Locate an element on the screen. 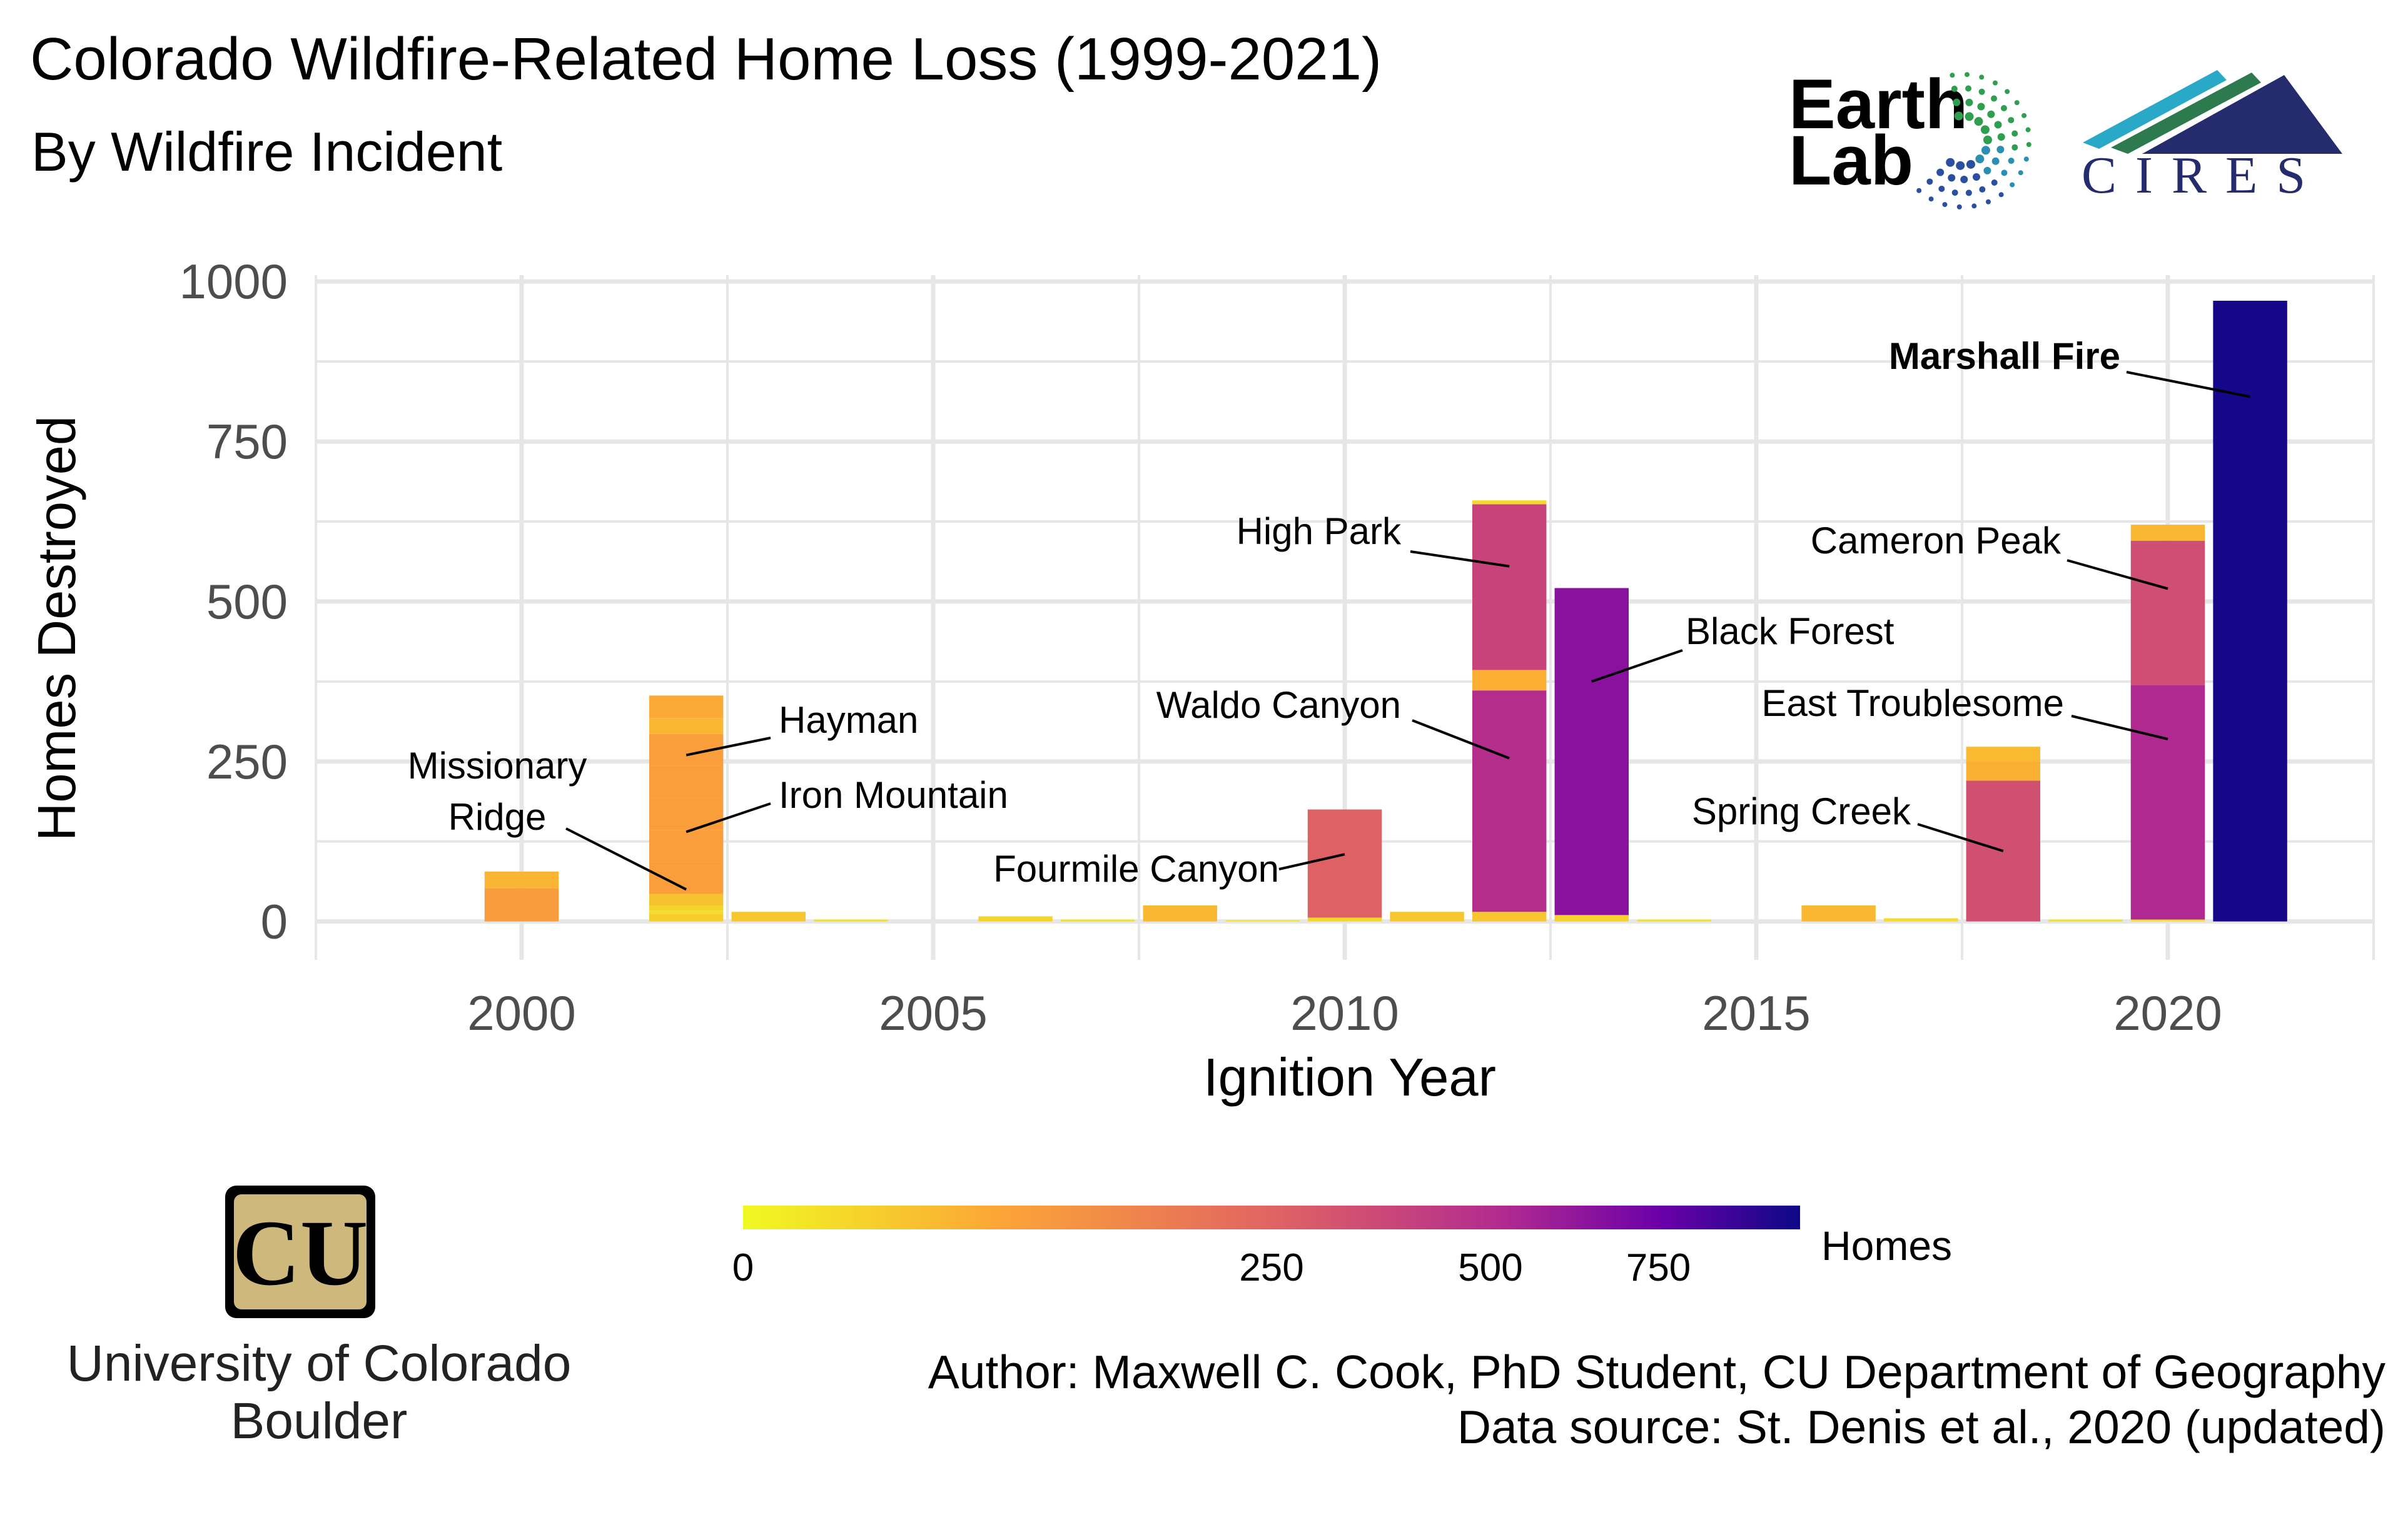 This screenshot has width=2408, height=1532. annotation-missionary: Missionary Ridge is located at coordinates (547, 818).